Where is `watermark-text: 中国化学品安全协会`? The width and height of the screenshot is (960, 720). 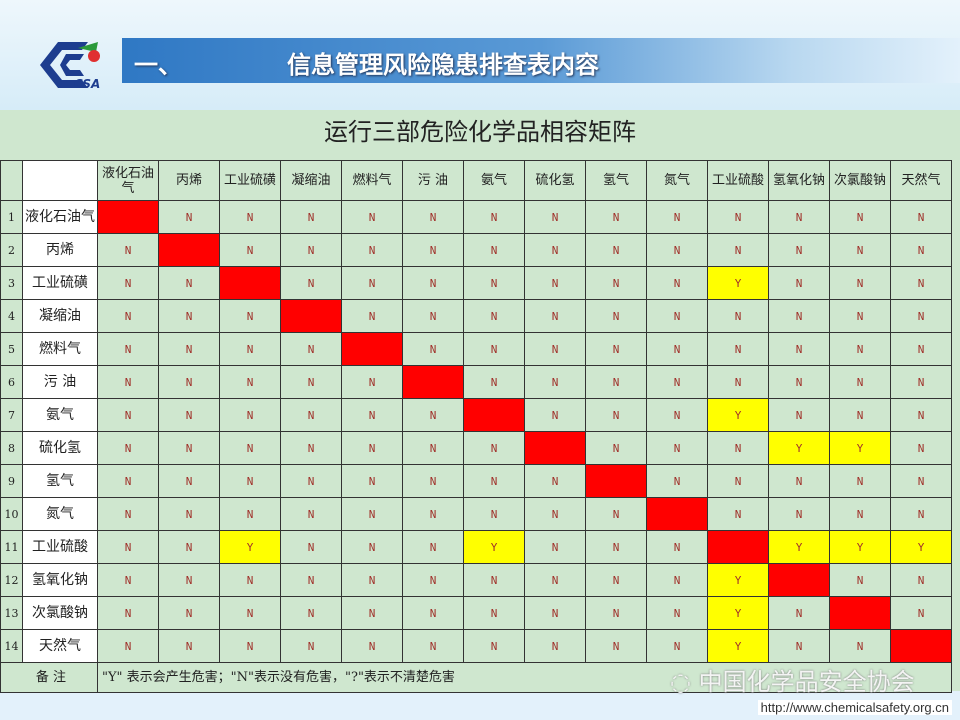 watermark-text: 中国化学品安全协会 is located at coordinates (806, 682).